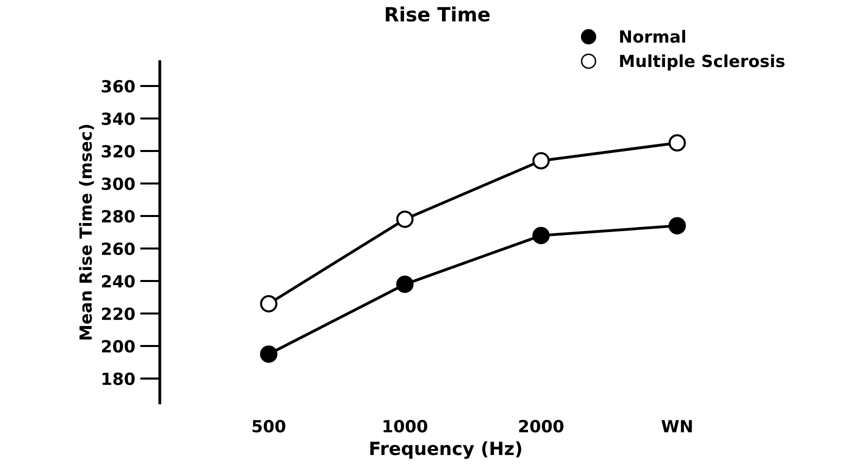 This screenshot has width=841, height=474. I want to click on y-tick-label: 340, so click(118, 119).